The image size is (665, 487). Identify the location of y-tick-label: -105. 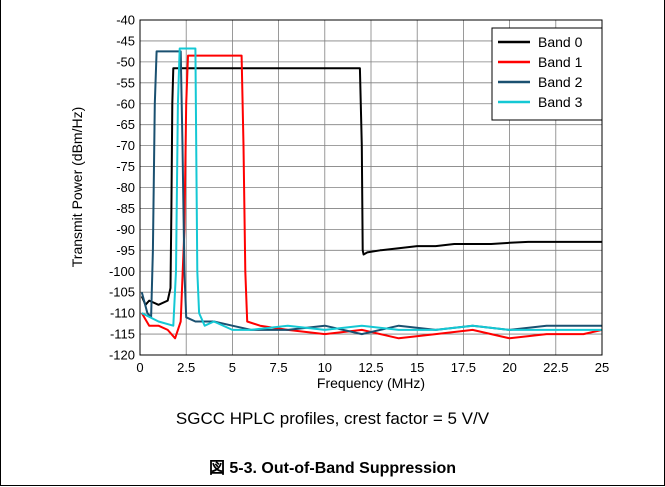
(122, 292).